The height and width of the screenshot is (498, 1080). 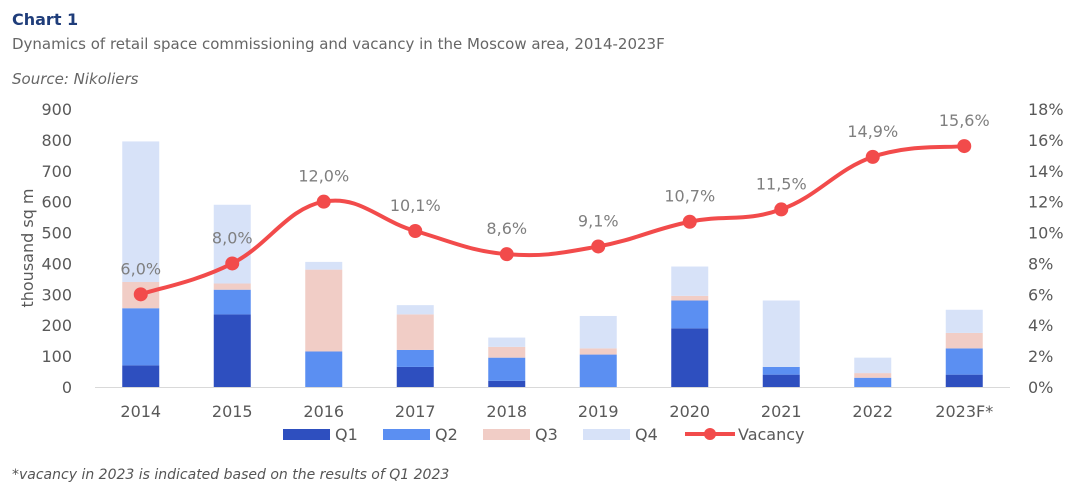 What do you see at coordinates (506, 434) in the screenshot?
I see `legend-swatch-q3` at bounding box center [506, 434].